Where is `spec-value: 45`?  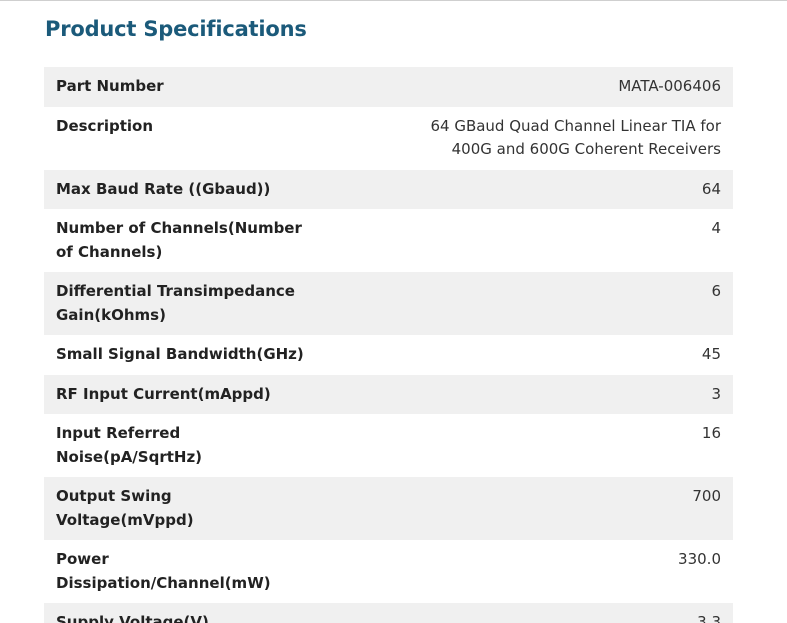
spec-value: 45 is located at coordinates (528, 355).